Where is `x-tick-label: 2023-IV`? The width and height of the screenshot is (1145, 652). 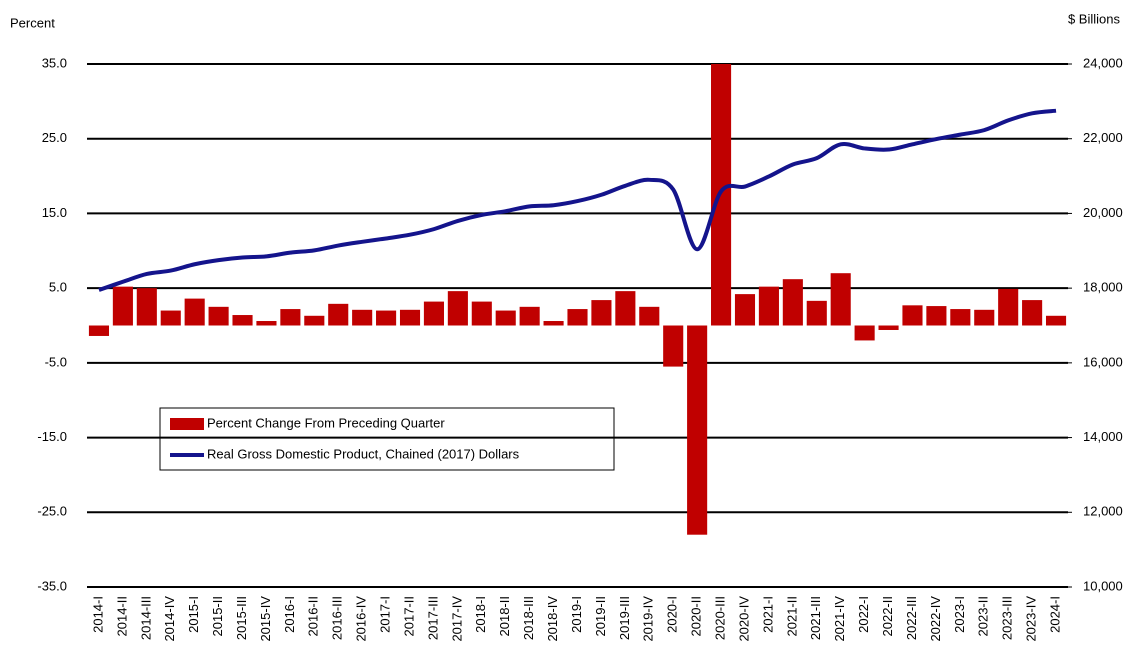 x-tick-label: 2023-IV is located at coordinates (1031, 619).